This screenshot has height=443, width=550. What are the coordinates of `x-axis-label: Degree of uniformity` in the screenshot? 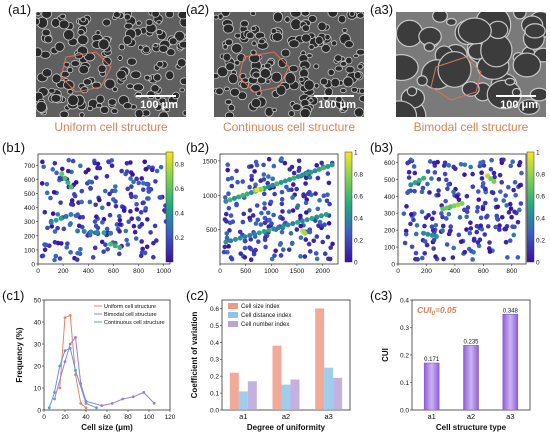 It's located at (286, 427).